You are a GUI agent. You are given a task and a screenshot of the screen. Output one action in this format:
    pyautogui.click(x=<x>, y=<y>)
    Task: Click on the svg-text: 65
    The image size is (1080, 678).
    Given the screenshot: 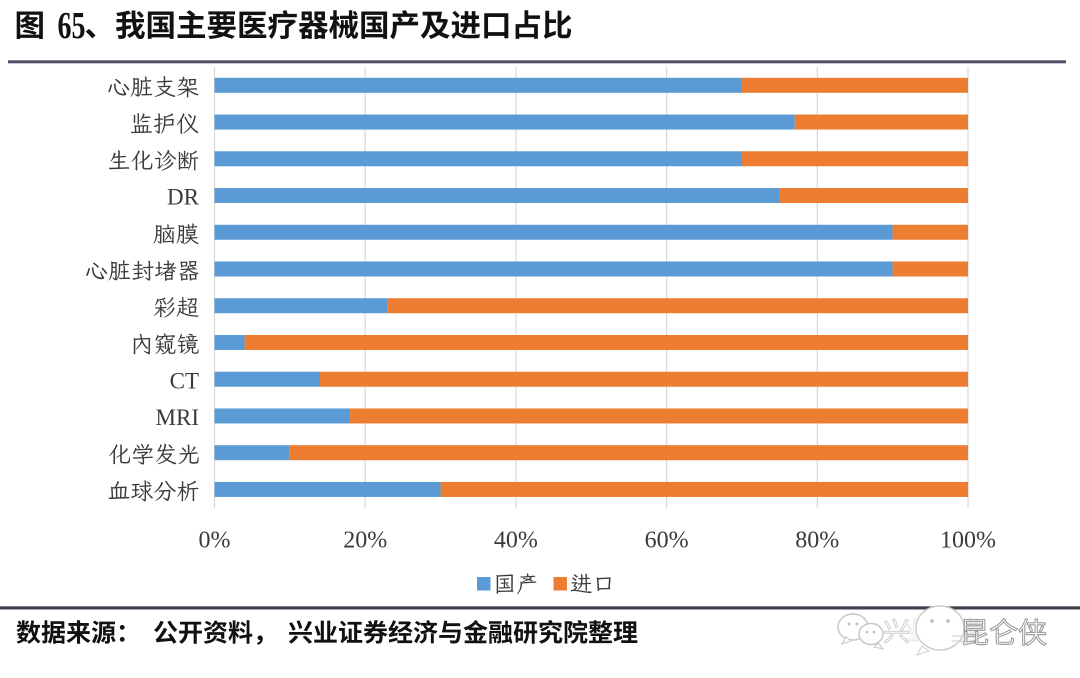 What is the action you would take?
    pyautogui.click(x=72, y=26)
    